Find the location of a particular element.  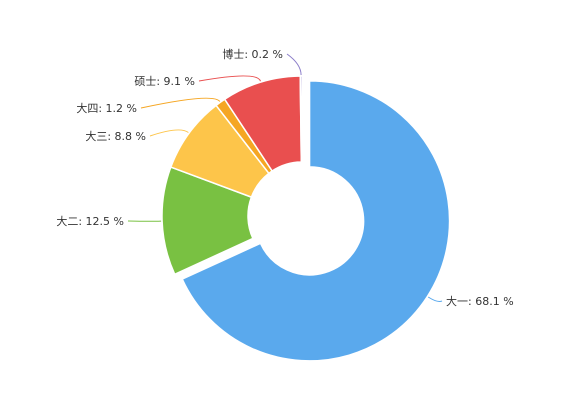

slice-label: 大一: 68.1 % is located at coordinates (480, 301).